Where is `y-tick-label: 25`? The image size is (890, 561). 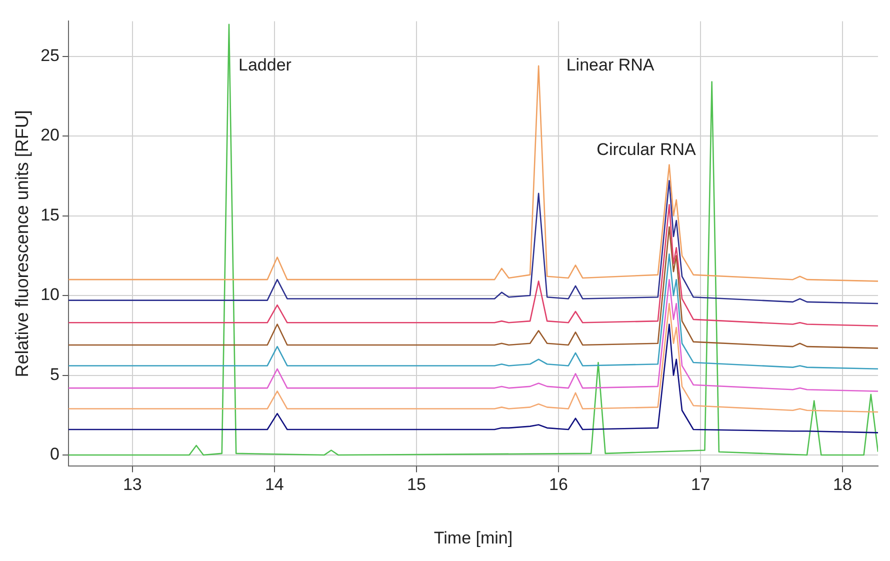 y-tick-label: 25 is located at coordinates (50, 55).